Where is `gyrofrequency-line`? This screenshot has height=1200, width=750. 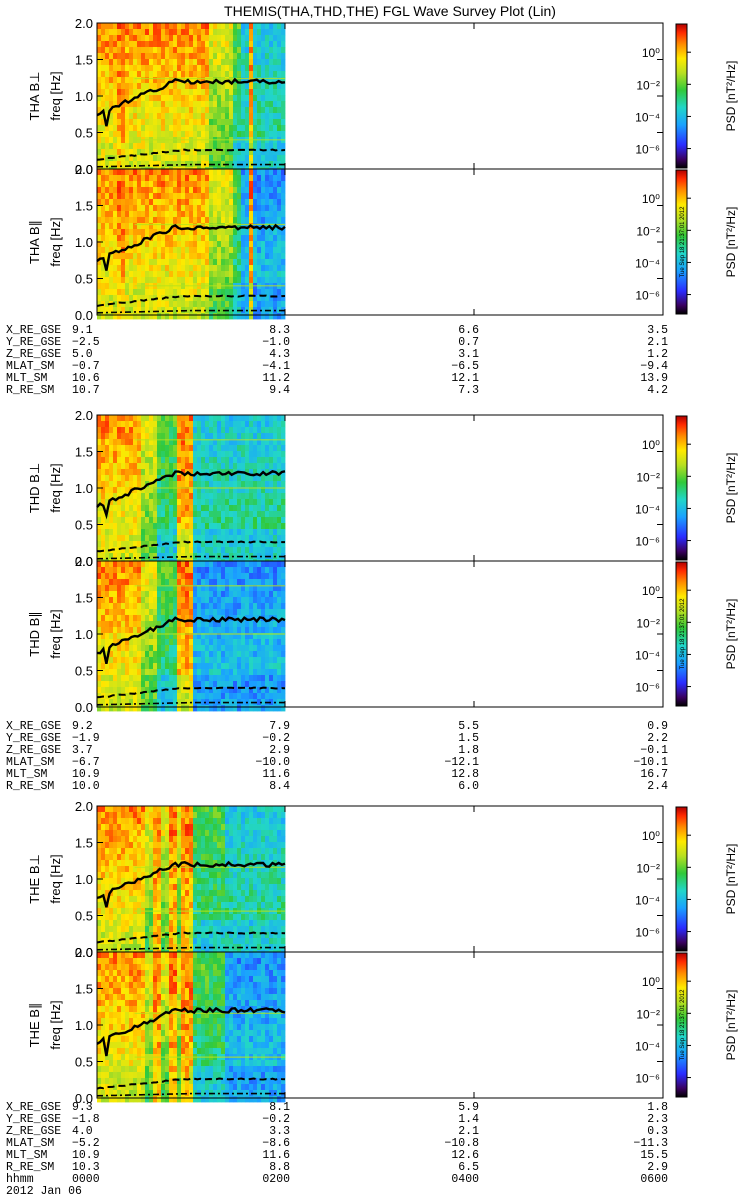
gyrofrequency-line is located at coordinates (191, 102).